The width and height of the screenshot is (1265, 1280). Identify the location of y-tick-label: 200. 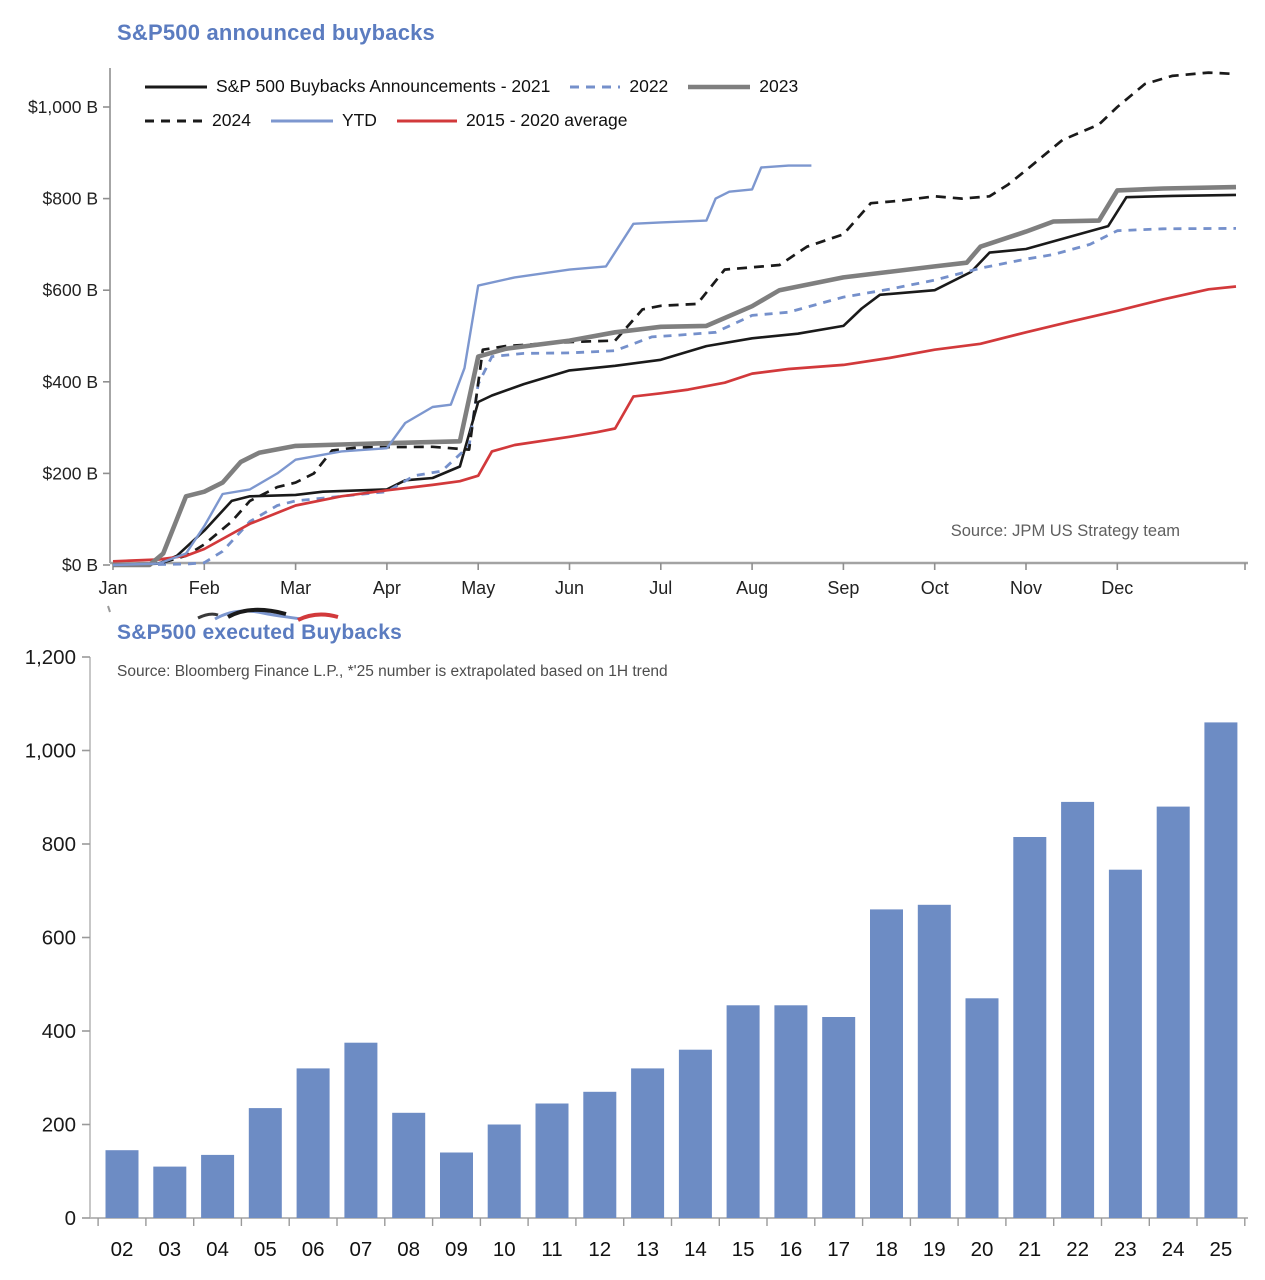
(59, 1125).